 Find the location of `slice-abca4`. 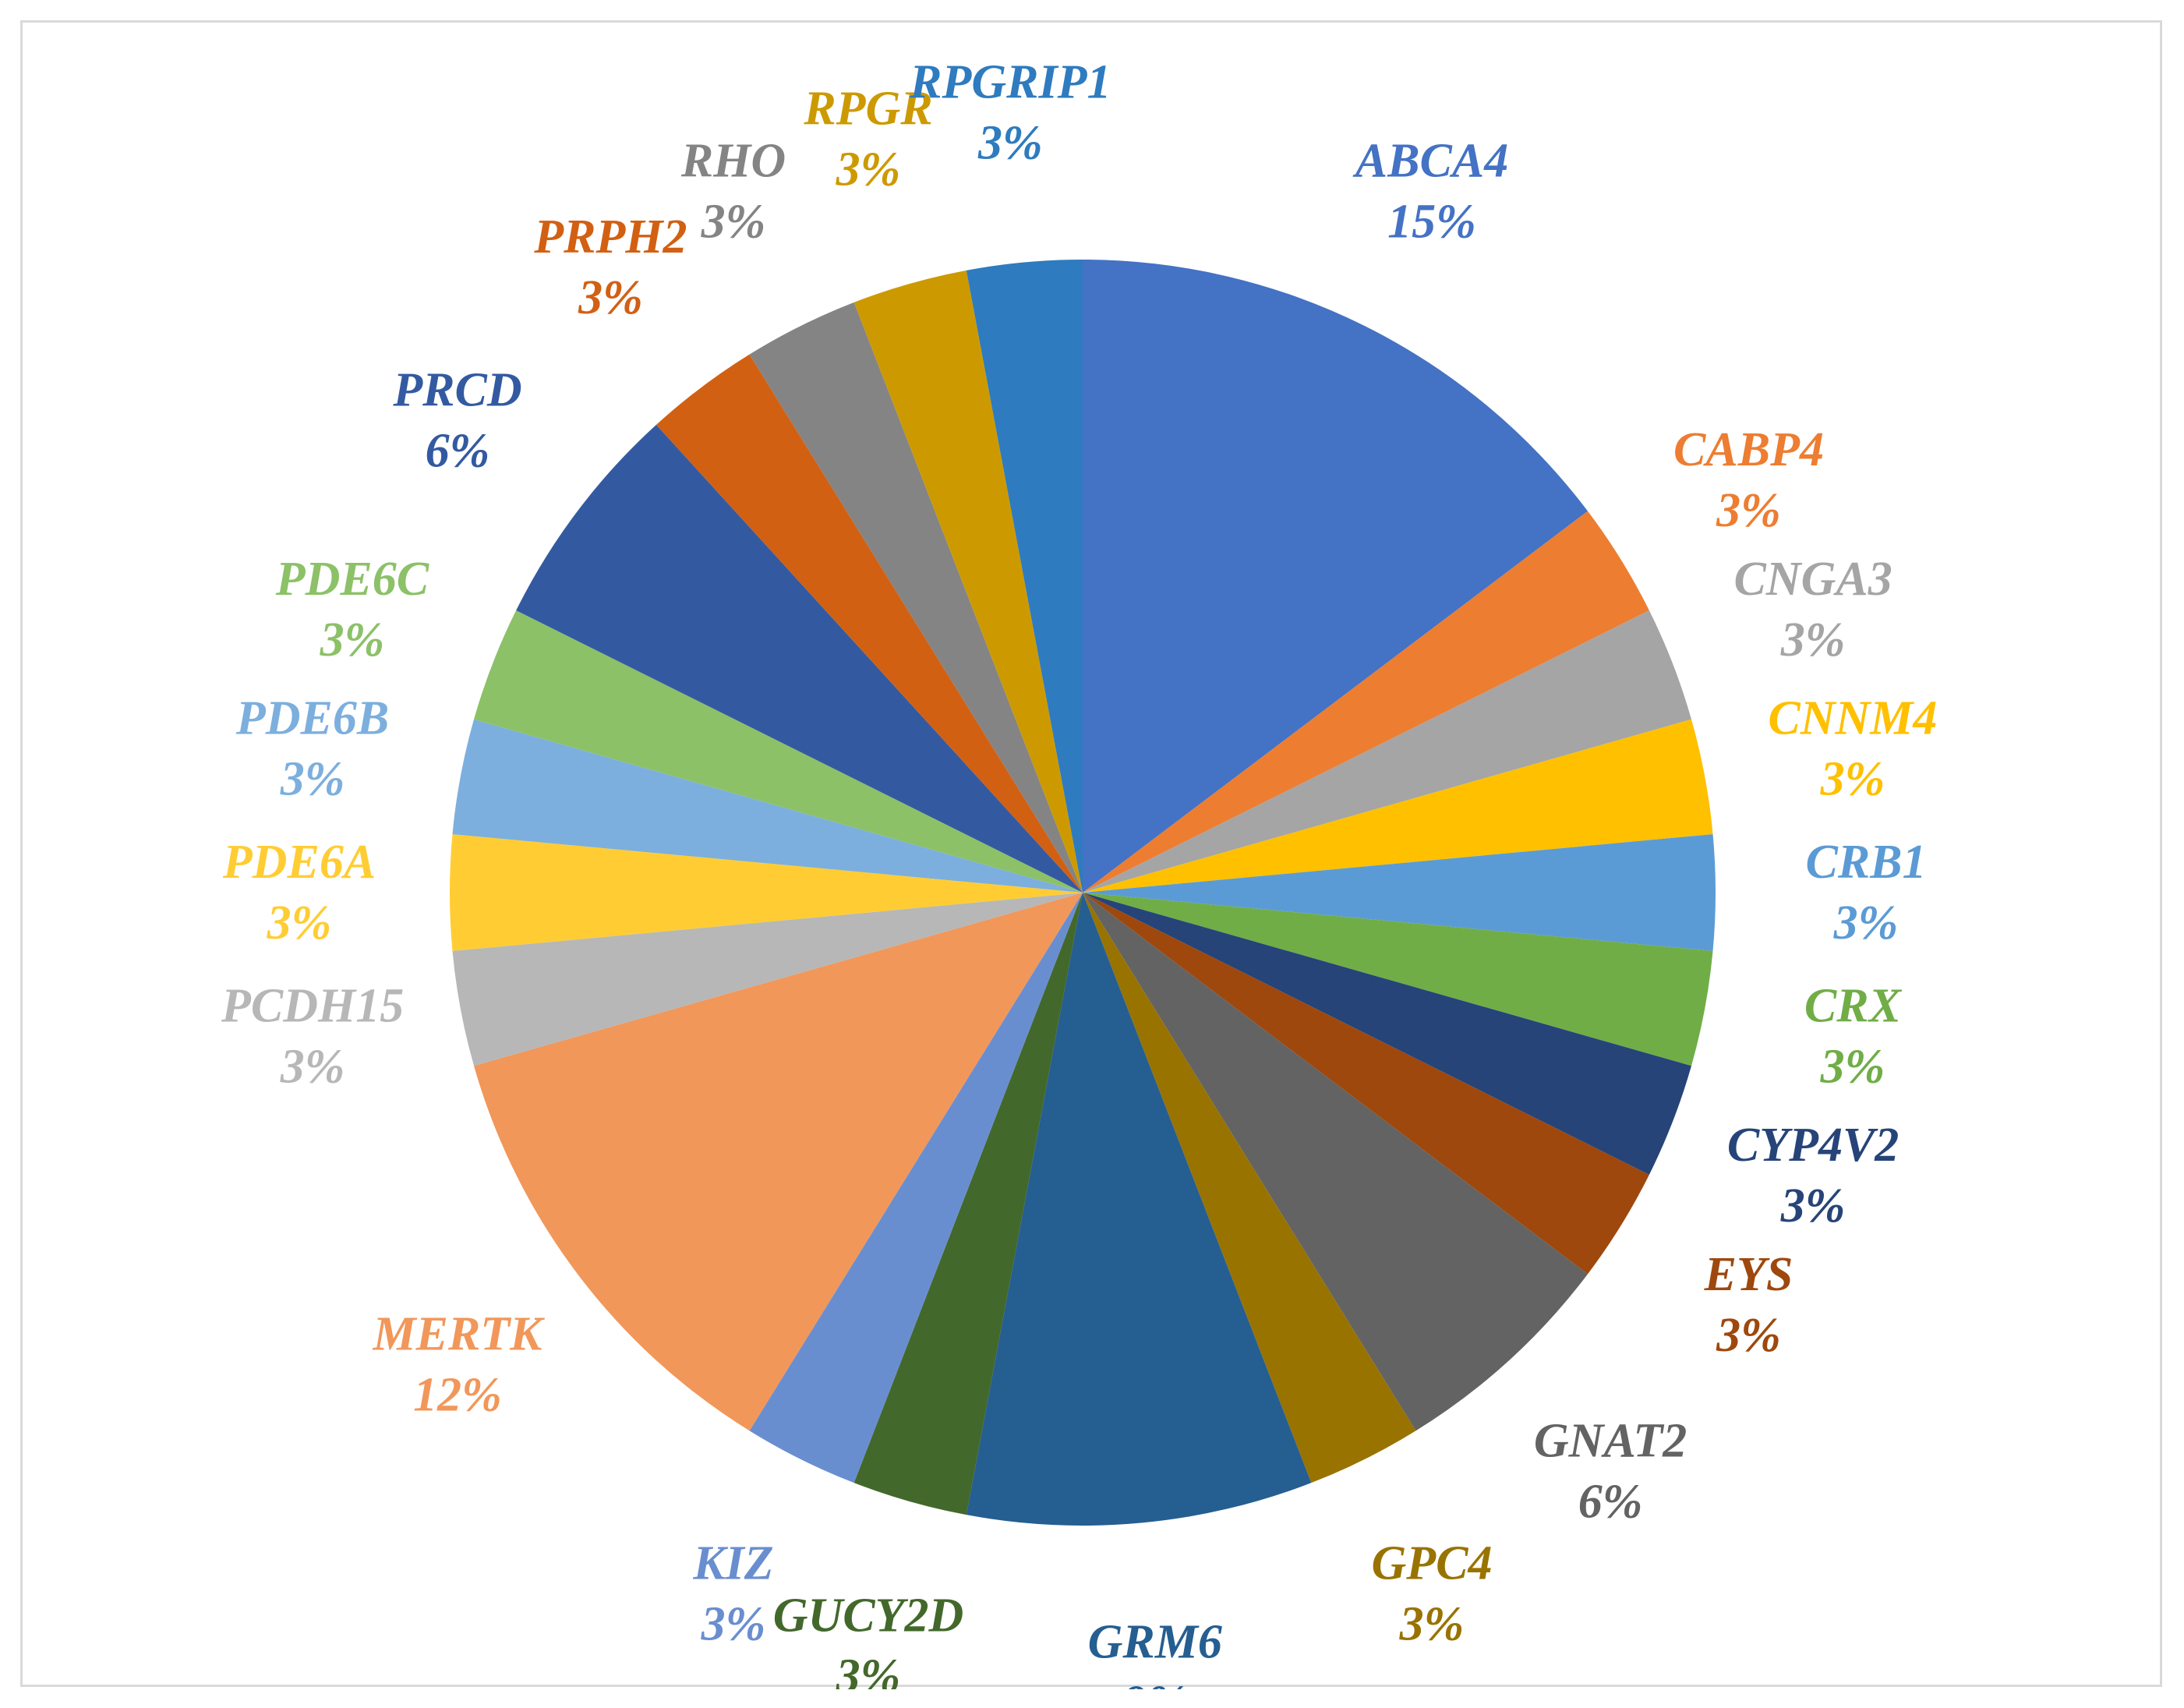

slice-abca4 is located at coordinates (1335, 576).